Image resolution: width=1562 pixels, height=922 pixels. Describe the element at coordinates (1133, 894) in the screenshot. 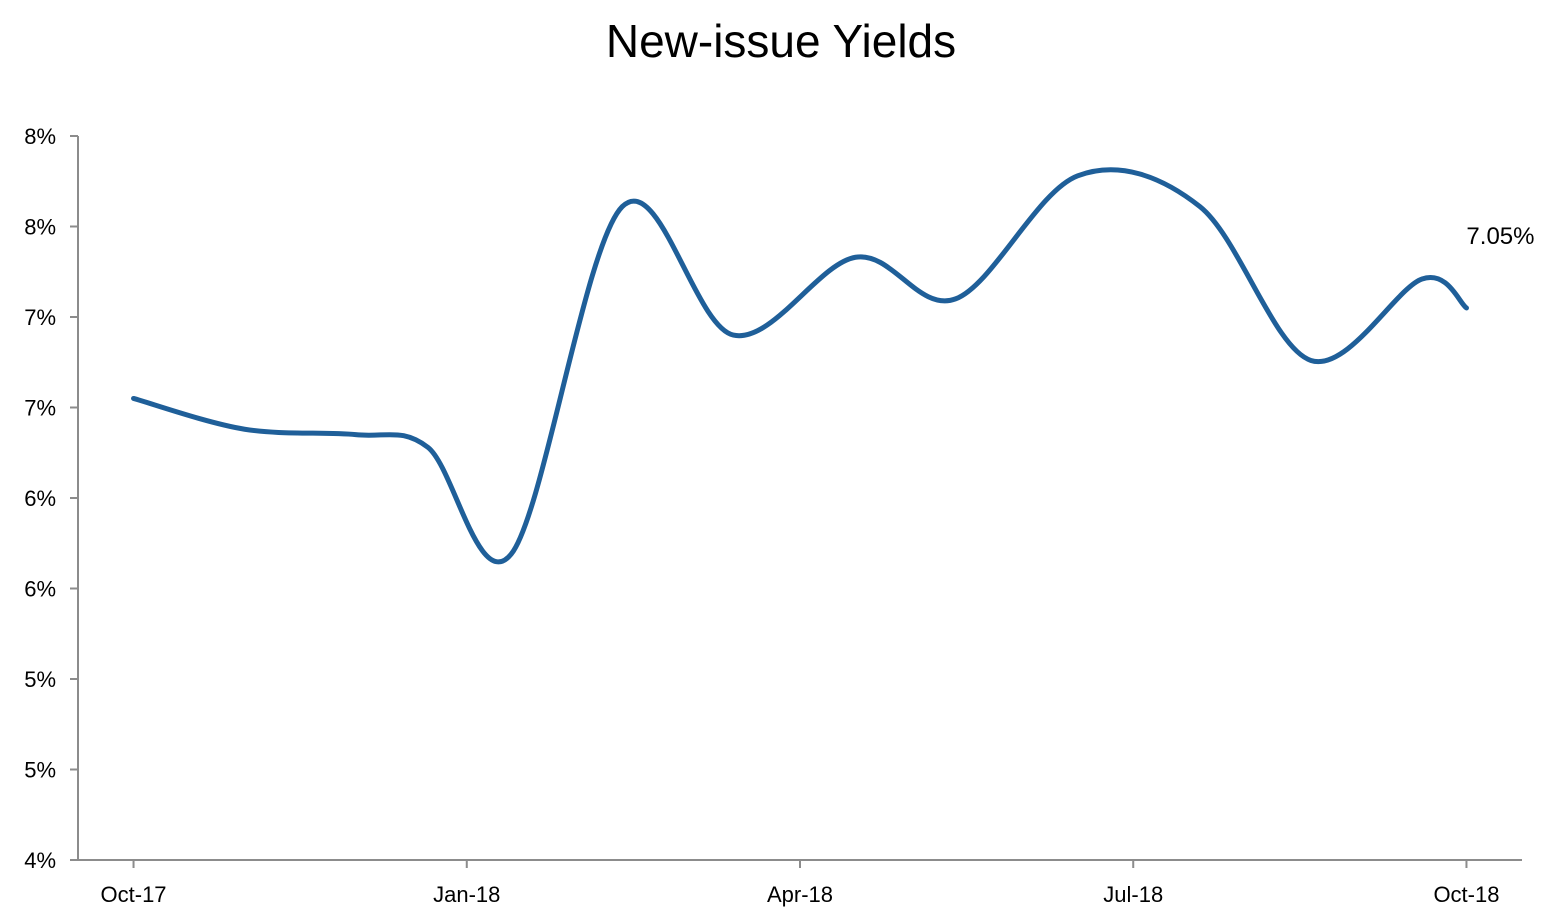

I see `x-tick-label: Jul-18` at that location.